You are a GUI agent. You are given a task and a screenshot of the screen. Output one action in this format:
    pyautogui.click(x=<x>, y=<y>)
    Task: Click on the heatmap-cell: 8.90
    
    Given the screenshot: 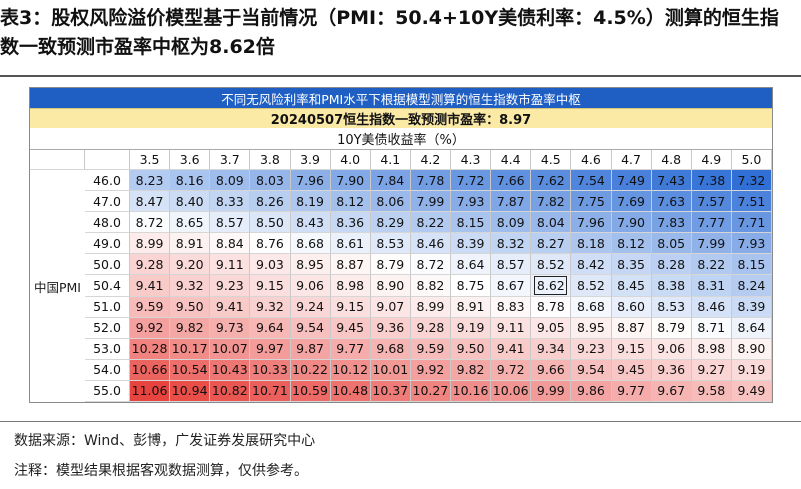 What is the action you would take?
    pyautogui.click(x=751, y=349)
    